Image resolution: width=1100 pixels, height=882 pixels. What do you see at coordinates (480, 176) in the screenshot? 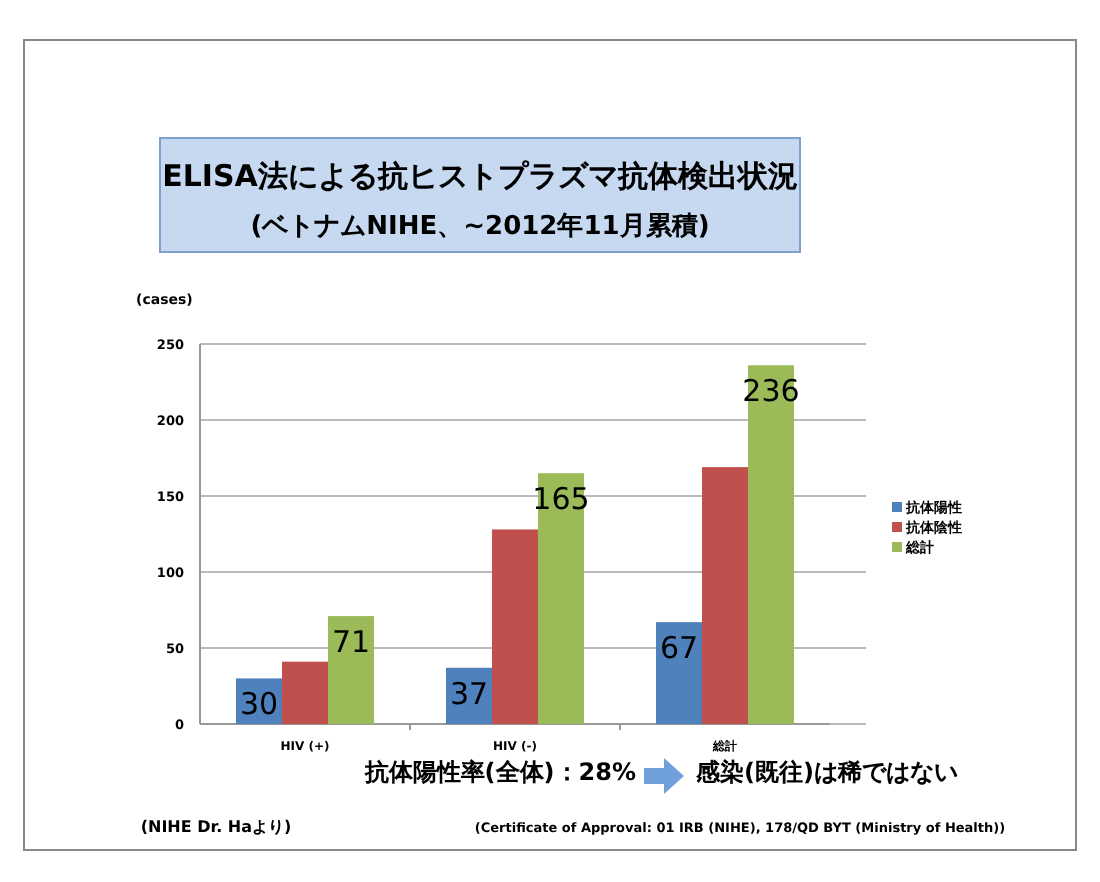
I see `chart-title: ELISA法による抗ヒストプラズマ抗体検出状況` at bounding box center [480, 176].